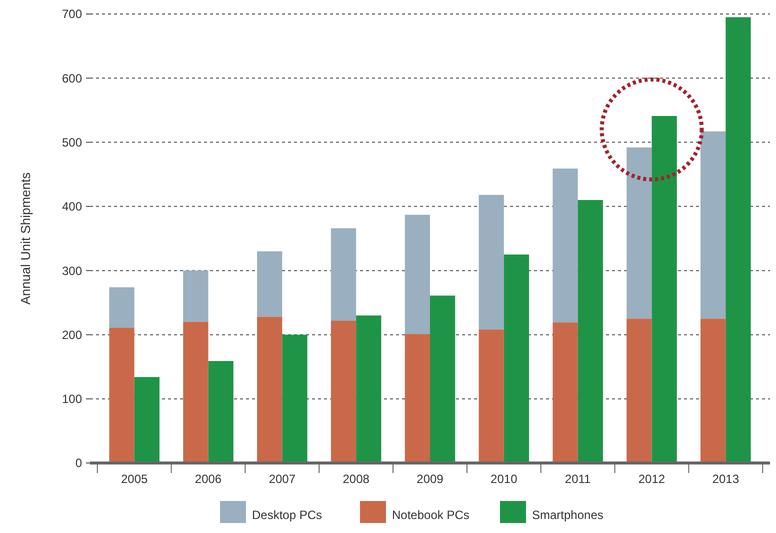 This screenshot has width=776, height=533. I want to click on y-tick-label: 600, so click(72, 78).